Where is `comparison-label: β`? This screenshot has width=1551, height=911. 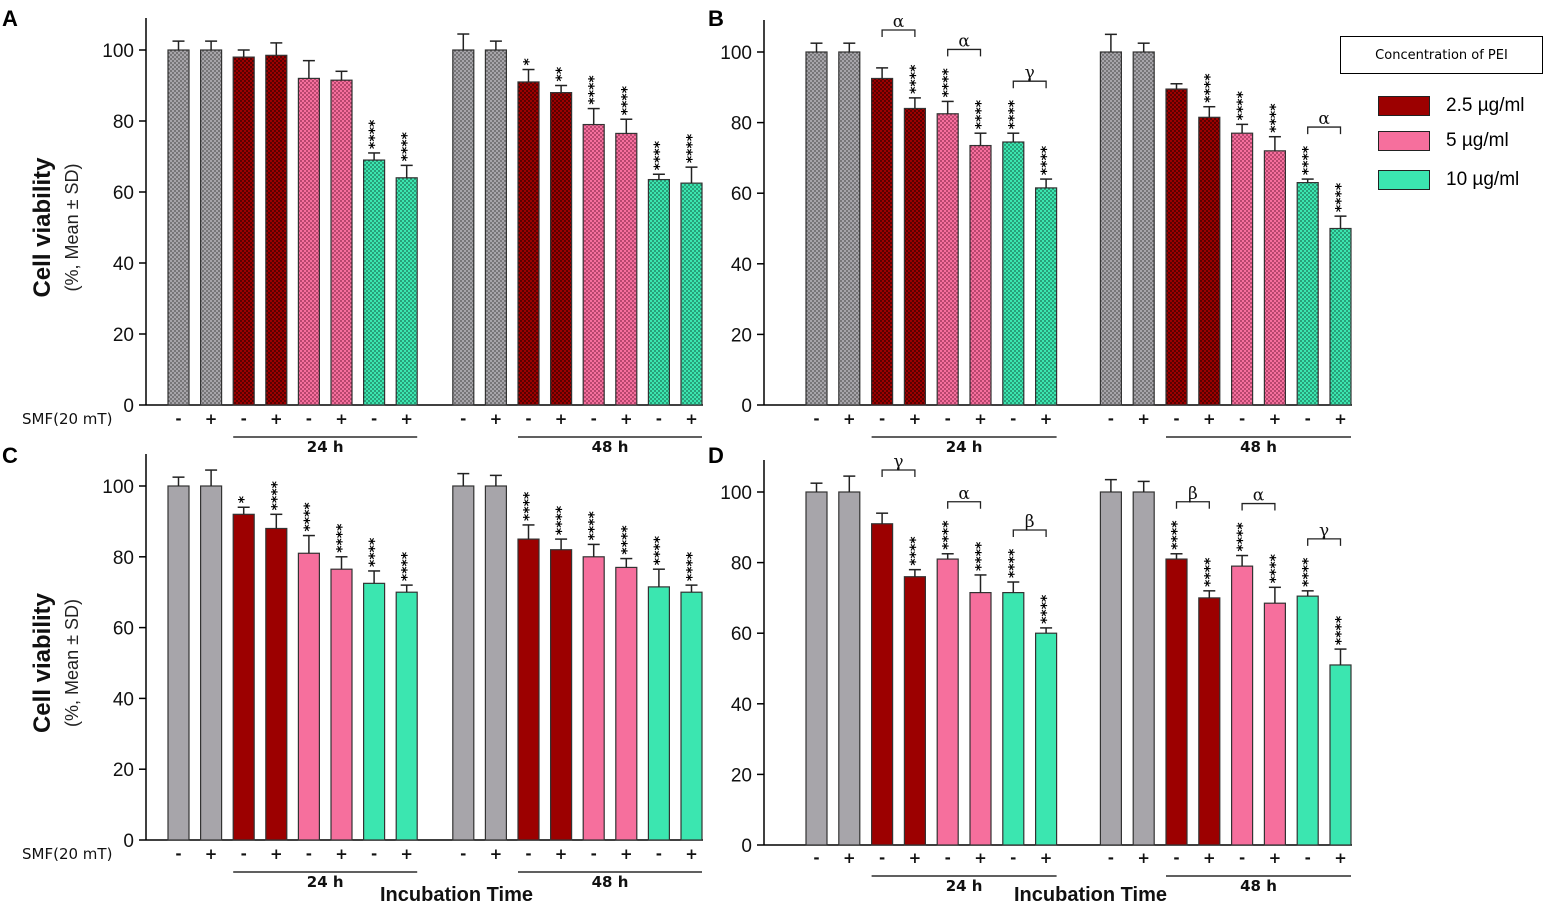
comparison-label: β is located at coordinates (1030, 522).